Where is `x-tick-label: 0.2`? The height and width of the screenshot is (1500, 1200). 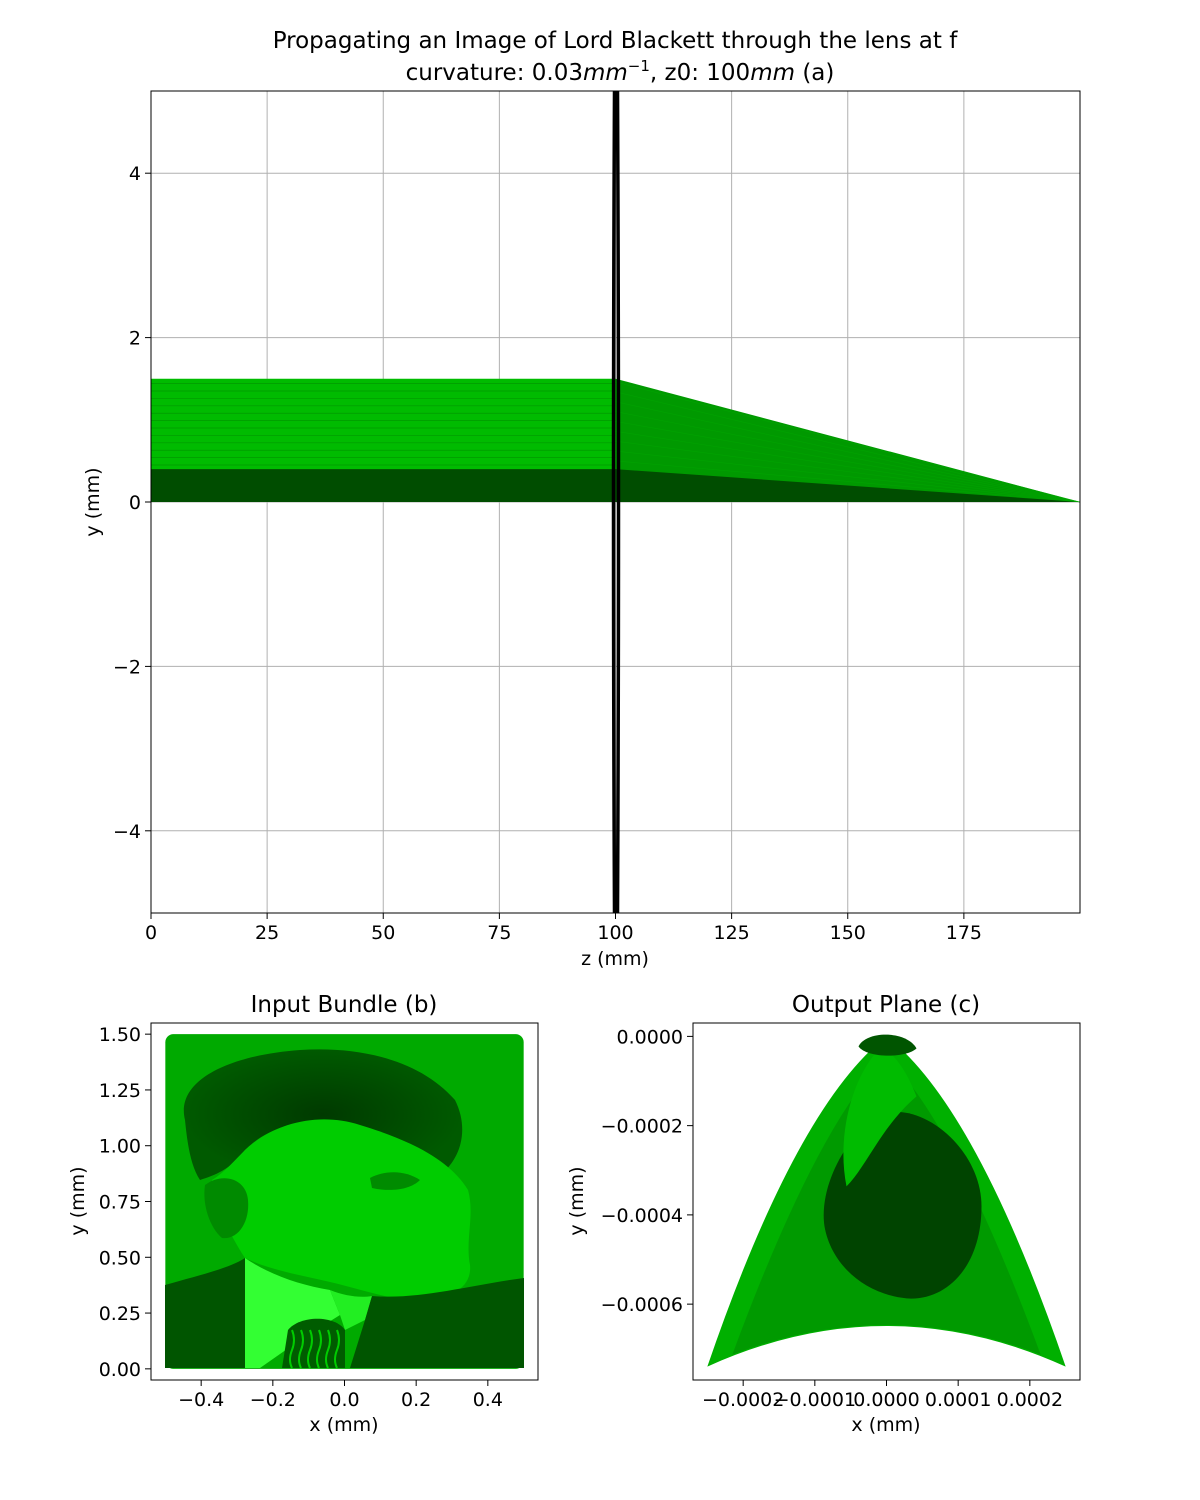
x-tick-label: 0.2 is located at coordinates (416, 1400).